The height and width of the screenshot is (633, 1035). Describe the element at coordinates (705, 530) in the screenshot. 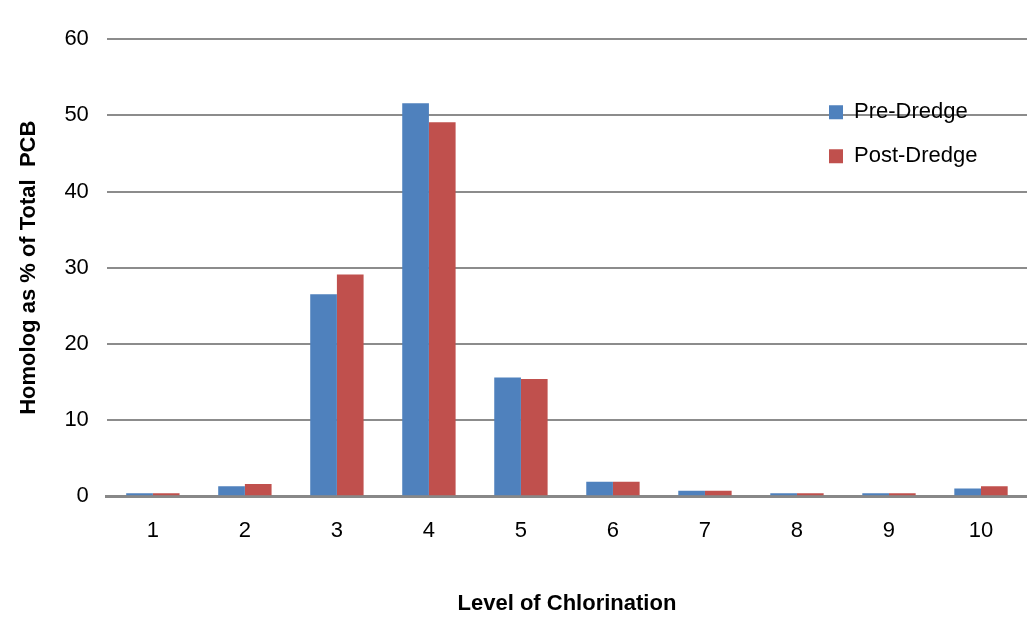

I see `x-tick-label: 7` at that location.